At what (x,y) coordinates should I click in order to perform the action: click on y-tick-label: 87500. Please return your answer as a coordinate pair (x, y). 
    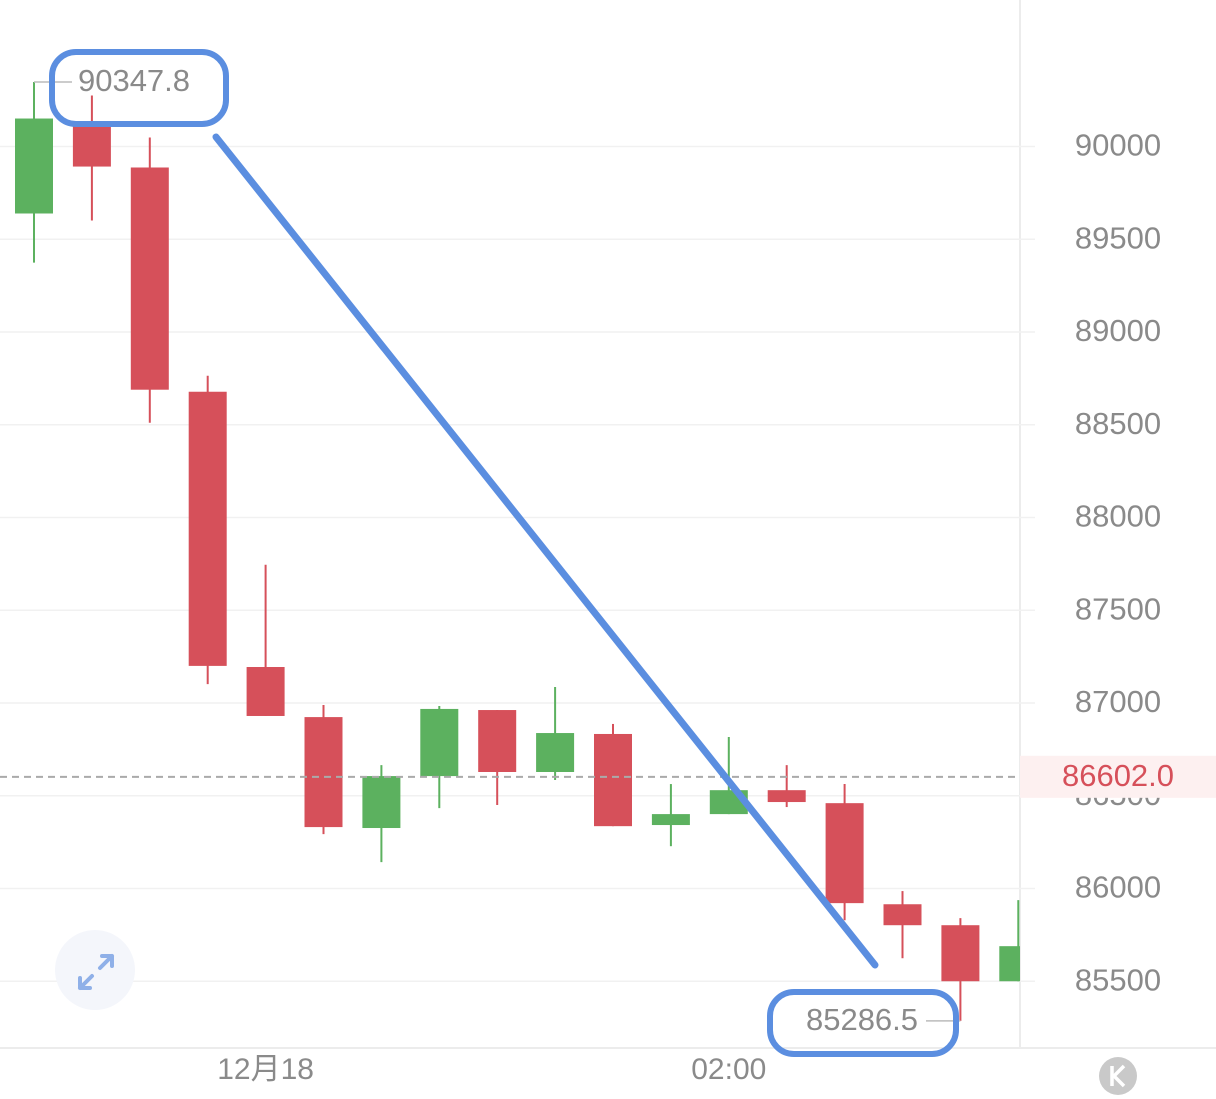
    Looking at the image, I should click on (1118, 608).